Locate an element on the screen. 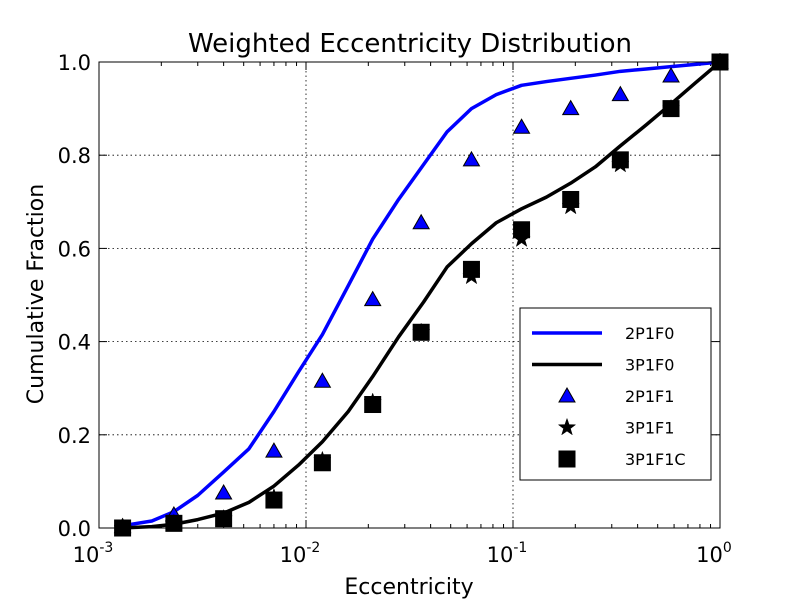  legend: 2P1F0 3P1F0 2P1F1 3P1F1 3P1F1C is located at coordinates (615, 394).